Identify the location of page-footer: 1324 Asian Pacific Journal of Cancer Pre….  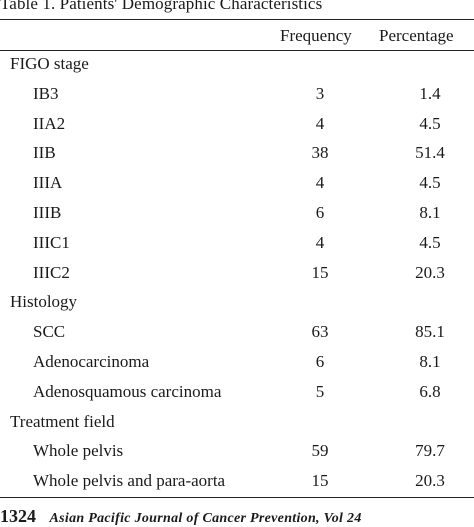
(181, 516).